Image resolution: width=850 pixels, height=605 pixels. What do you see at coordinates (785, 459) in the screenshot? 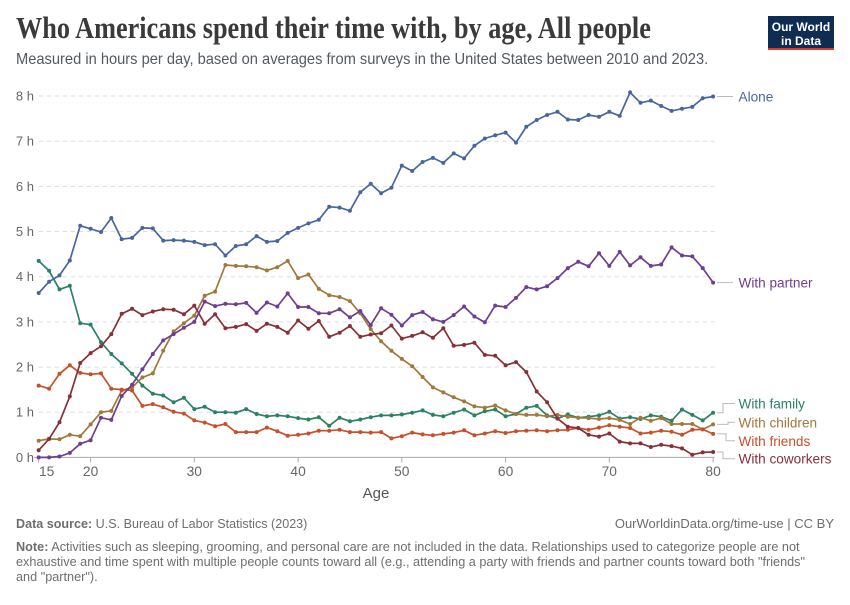
I see `svg-text: With coworkers` at bounding box center [785, 459].